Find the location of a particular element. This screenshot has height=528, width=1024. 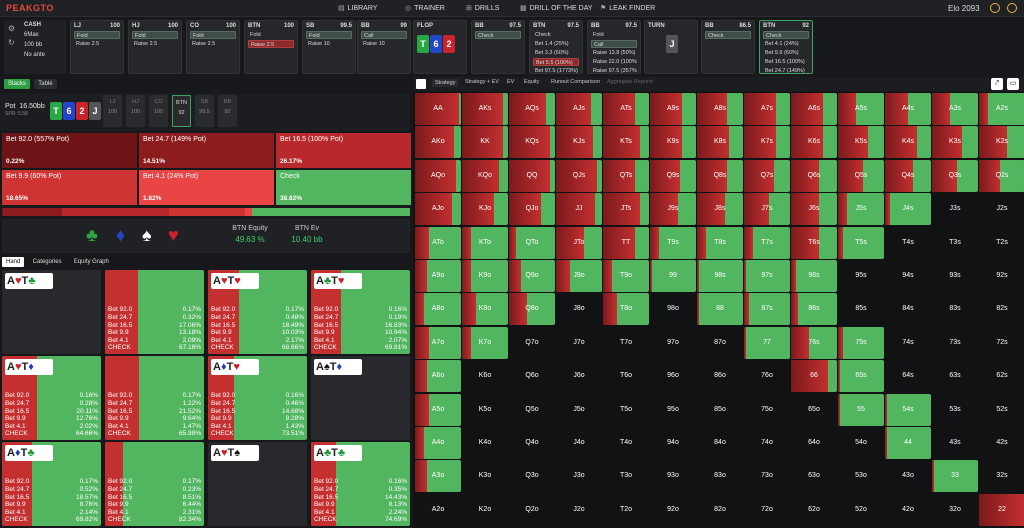

action-card-btn: BTN 100 Fold Raise 2.5 is located at coordinates (271, 47).